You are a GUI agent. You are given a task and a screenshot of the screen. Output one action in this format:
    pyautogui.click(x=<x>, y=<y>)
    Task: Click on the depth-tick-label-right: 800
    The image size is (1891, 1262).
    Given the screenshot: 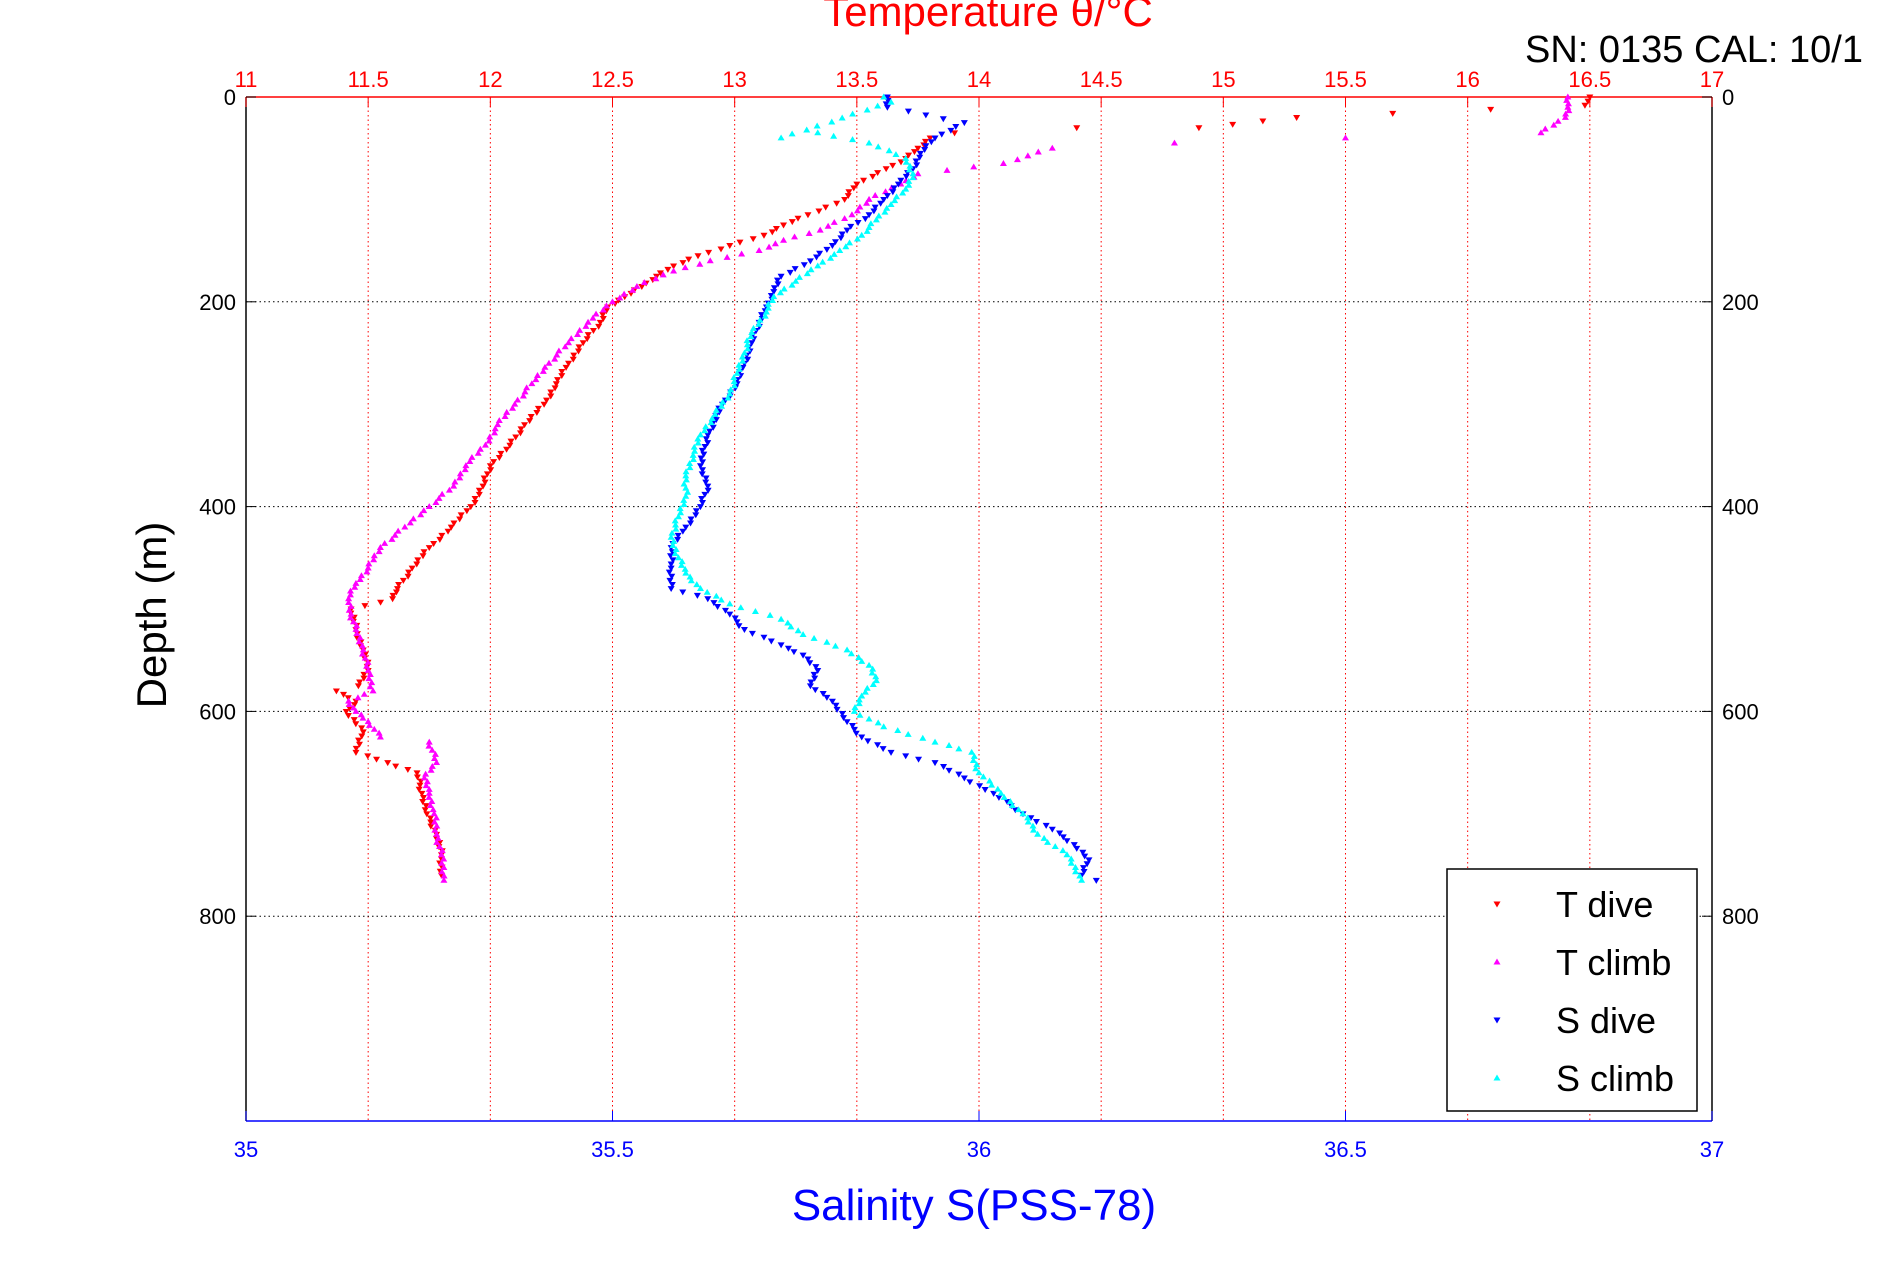 What is the action you would take?
    pyautogui.click(x=1740, y=916)
    